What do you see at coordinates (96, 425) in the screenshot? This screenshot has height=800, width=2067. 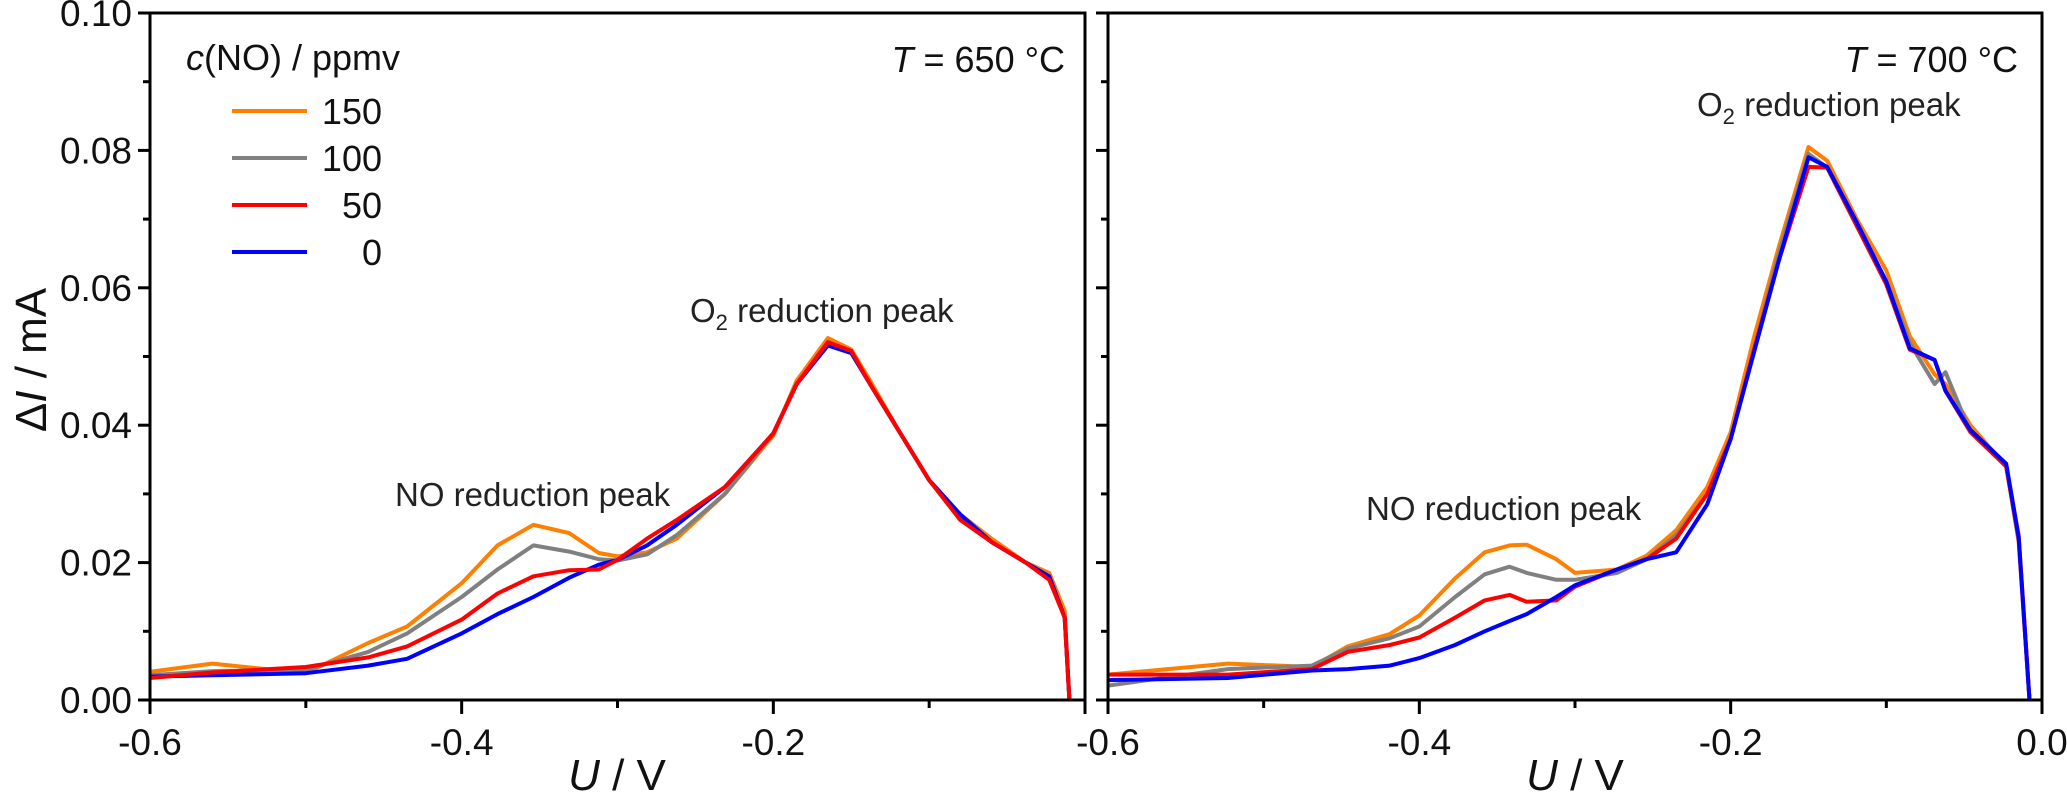 I see `y-tick-label: 0.04` at bounding box center [96, 425].